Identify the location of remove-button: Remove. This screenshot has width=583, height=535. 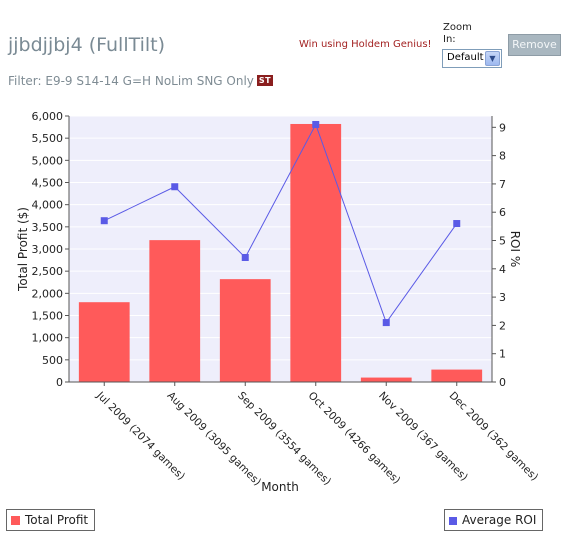
(534, 45).